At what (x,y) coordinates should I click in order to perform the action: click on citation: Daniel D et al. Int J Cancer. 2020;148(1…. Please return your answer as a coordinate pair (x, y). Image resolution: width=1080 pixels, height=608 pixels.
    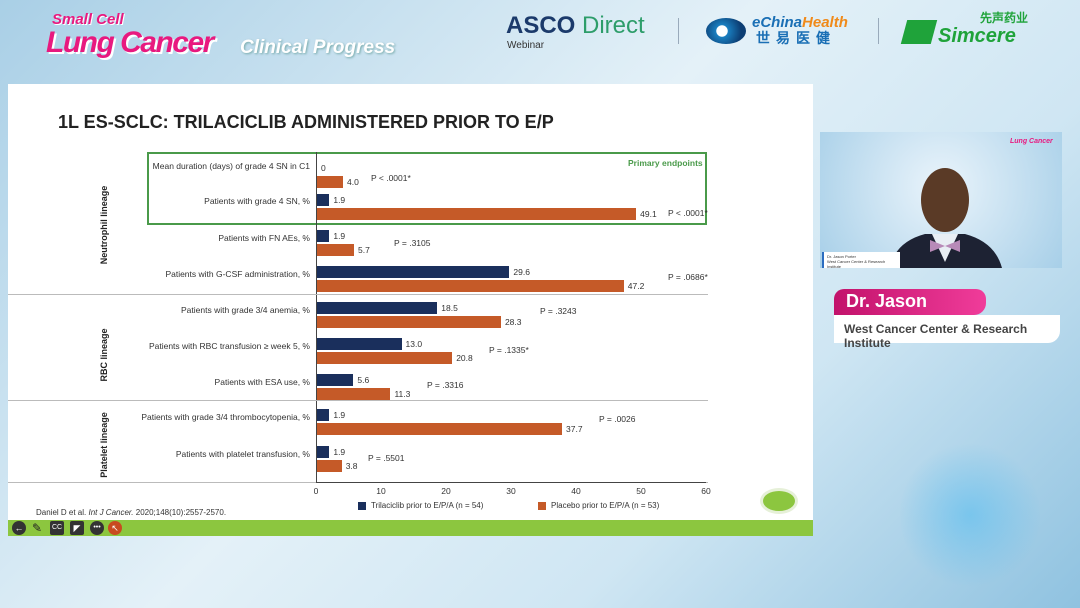
    Looking at the image, I should click on (131, 512).